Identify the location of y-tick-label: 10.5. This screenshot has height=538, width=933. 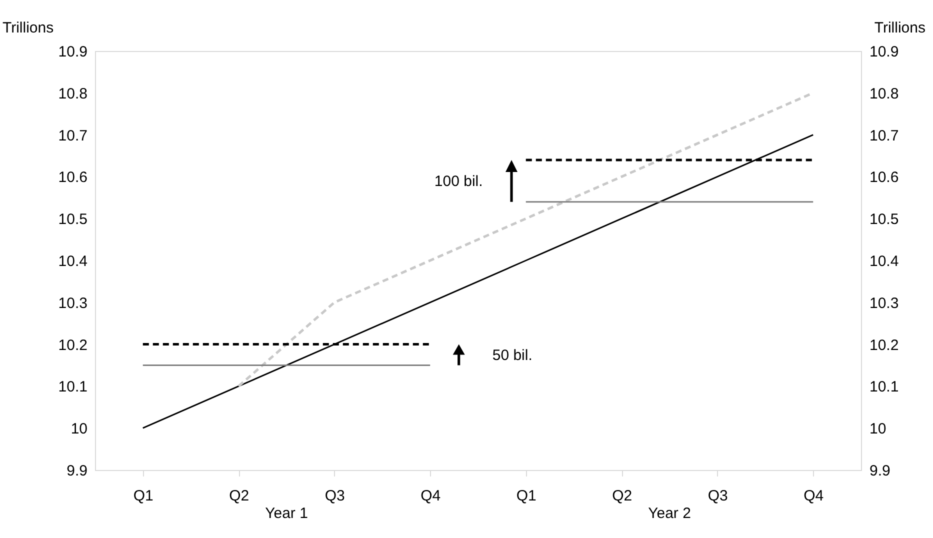
(73, 219).